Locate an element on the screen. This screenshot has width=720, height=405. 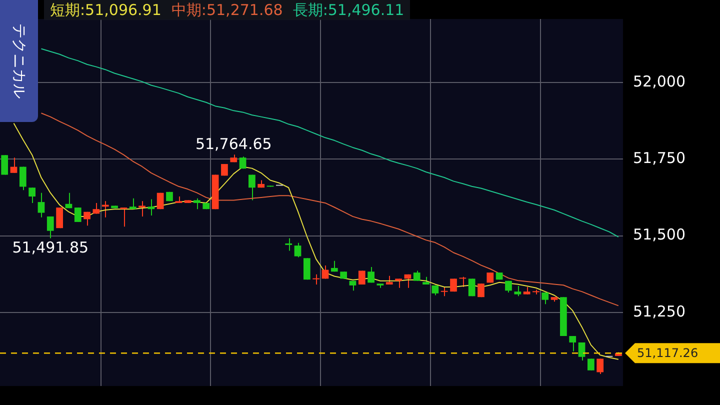
annotation: テクニカル is located at coordinates (19, 61).